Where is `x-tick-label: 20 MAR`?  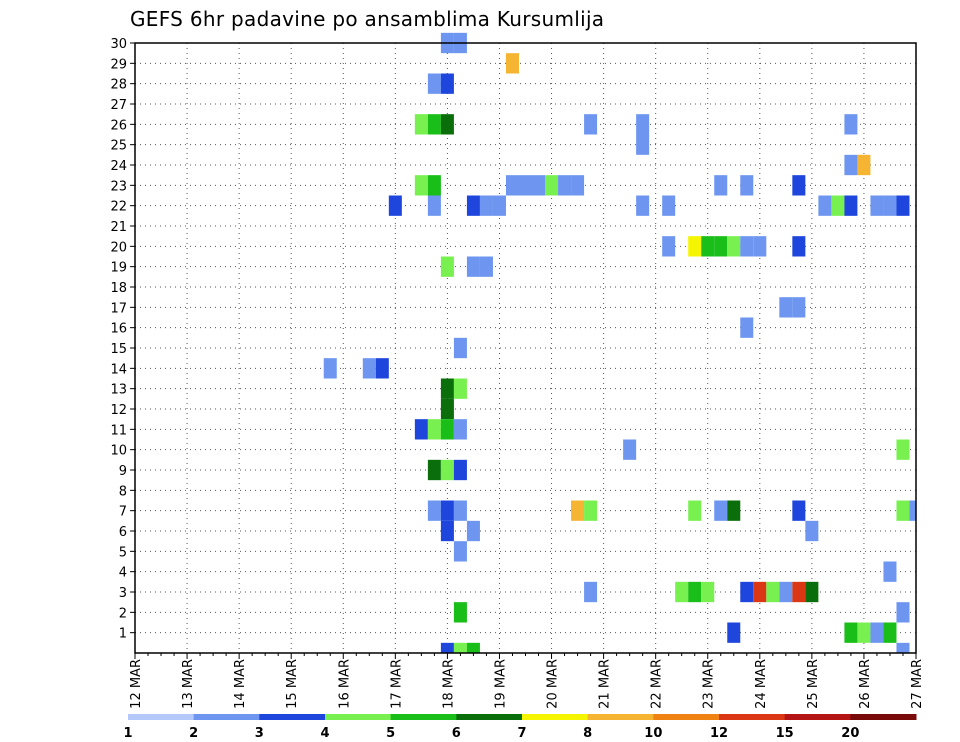 x-tick-label: 20 MAR is located at coordinates (553, 684).